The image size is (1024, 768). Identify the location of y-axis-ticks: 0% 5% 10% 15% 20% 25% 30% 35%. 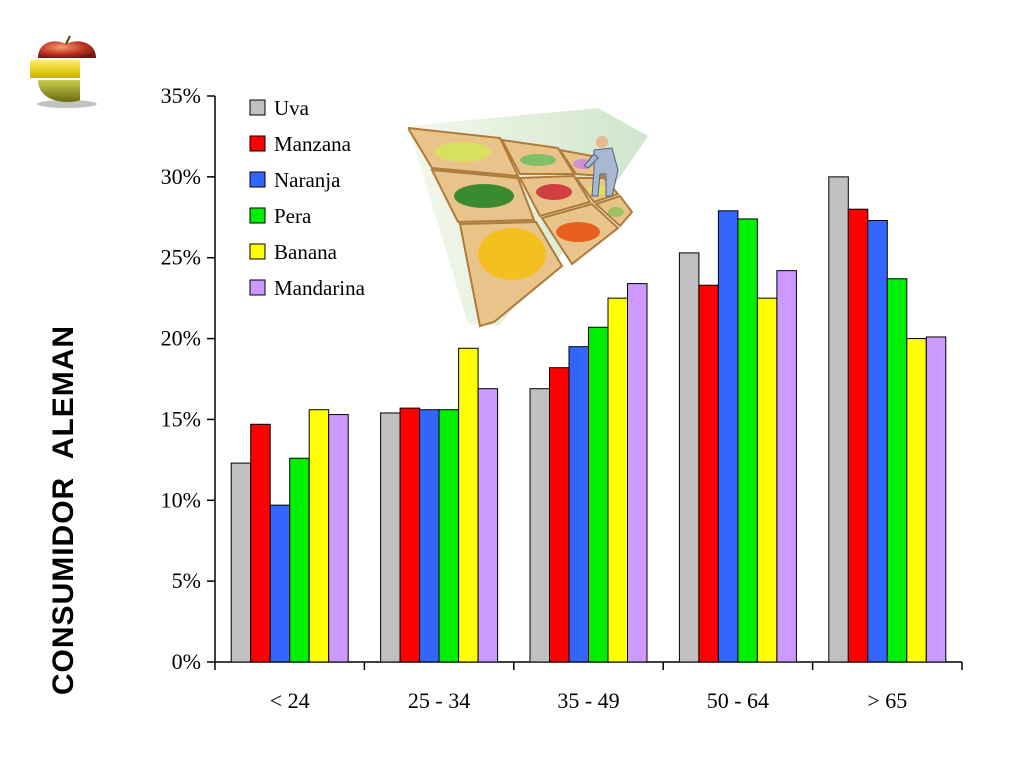
(188, 378).